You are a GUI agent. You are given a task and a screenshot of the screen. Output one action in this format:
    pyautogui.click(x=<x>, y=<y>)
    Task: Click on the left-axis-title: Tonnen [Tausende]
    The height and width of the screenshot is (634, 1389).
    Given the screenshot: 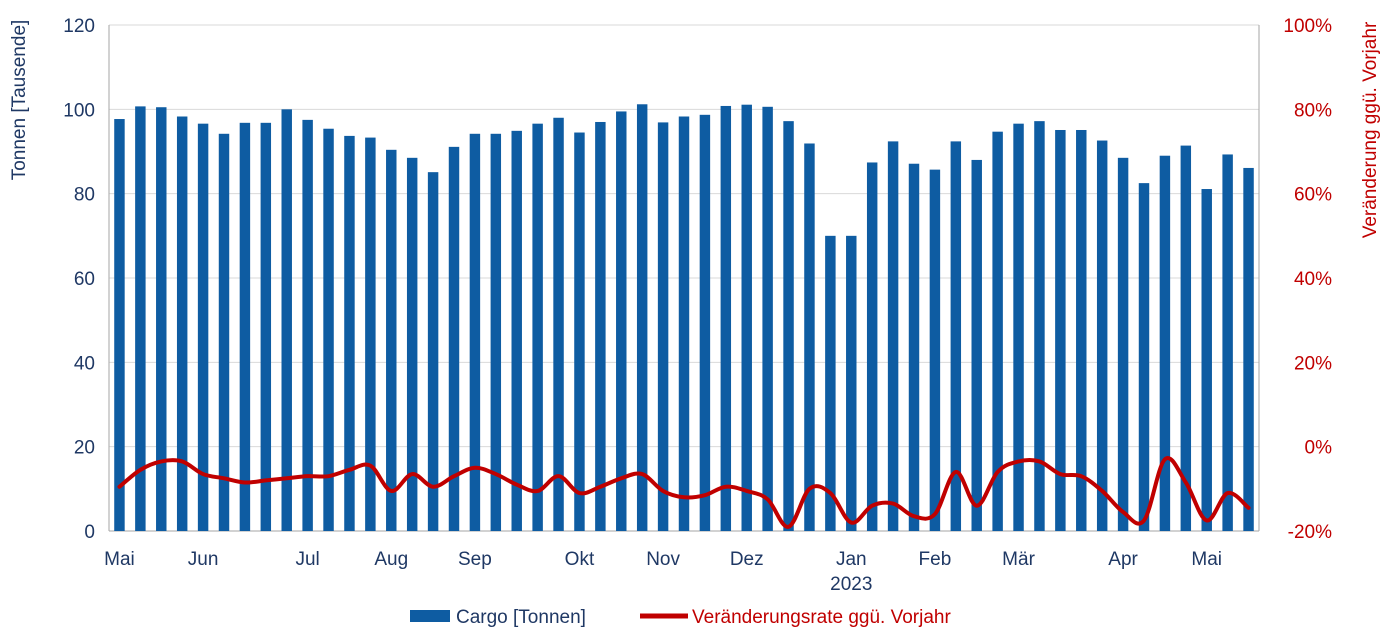 What is the action you would take?
    pyautogui.click(x=19, y=100)
    